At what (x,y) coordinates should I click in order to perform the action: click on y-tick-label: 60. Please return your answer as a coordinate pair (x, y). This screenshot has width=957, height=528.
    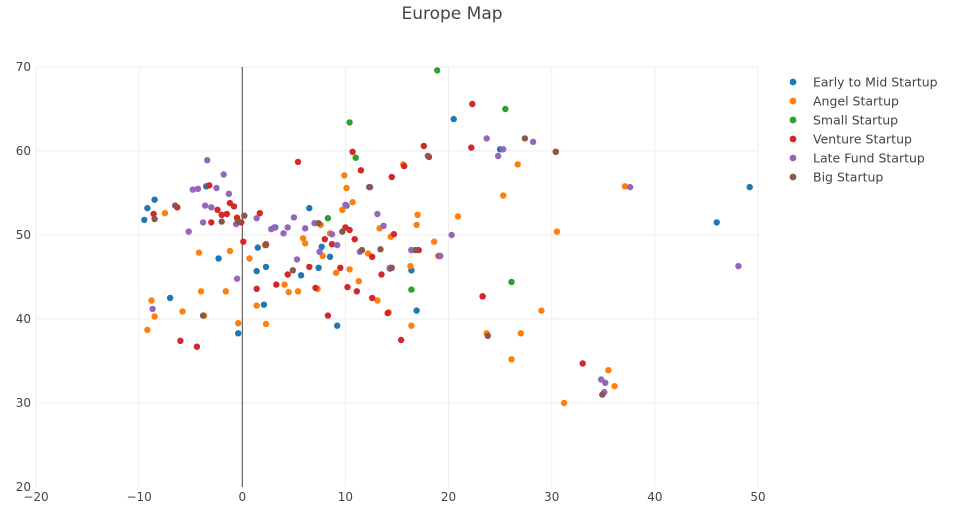
    Looking at the image, I should click on (23, 151).